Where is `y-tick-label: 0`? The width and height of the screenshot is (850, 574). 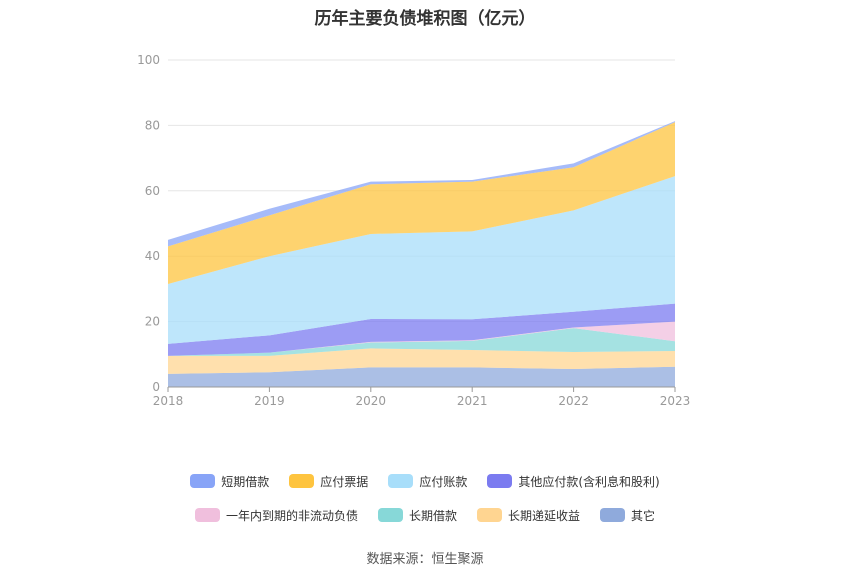 y-tick-label: 0 is located at coordinates (156, 387).